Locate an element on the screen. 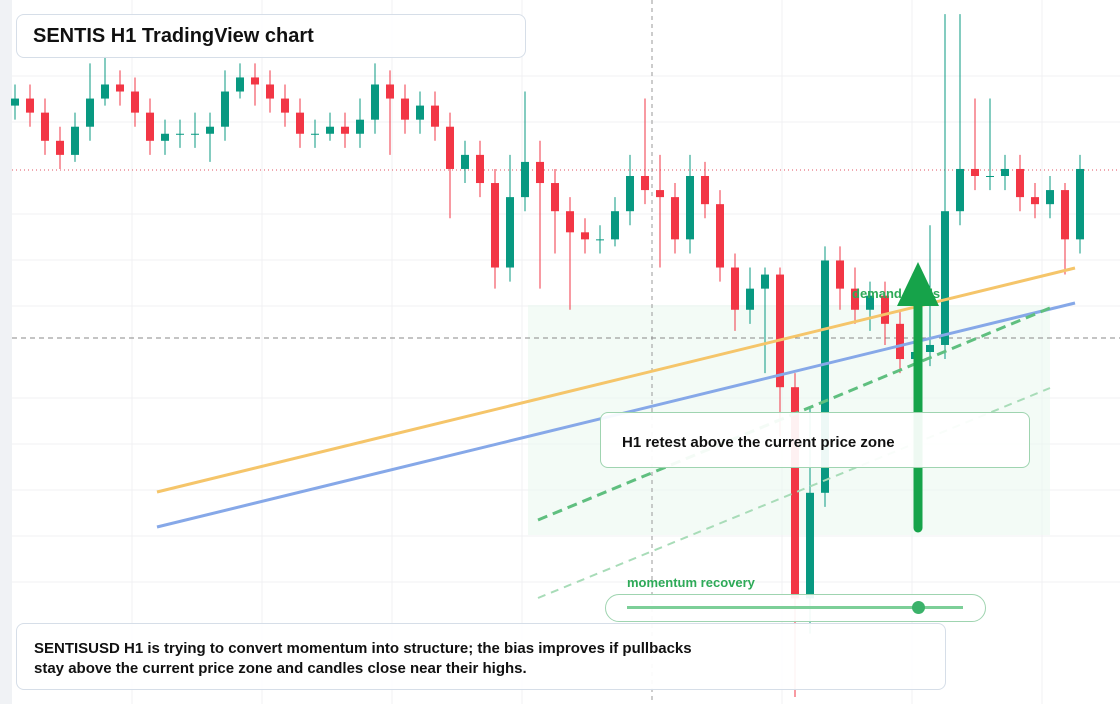  chart-title: SENTIS H1 TradingView chart is located at coordinates (173, 36).